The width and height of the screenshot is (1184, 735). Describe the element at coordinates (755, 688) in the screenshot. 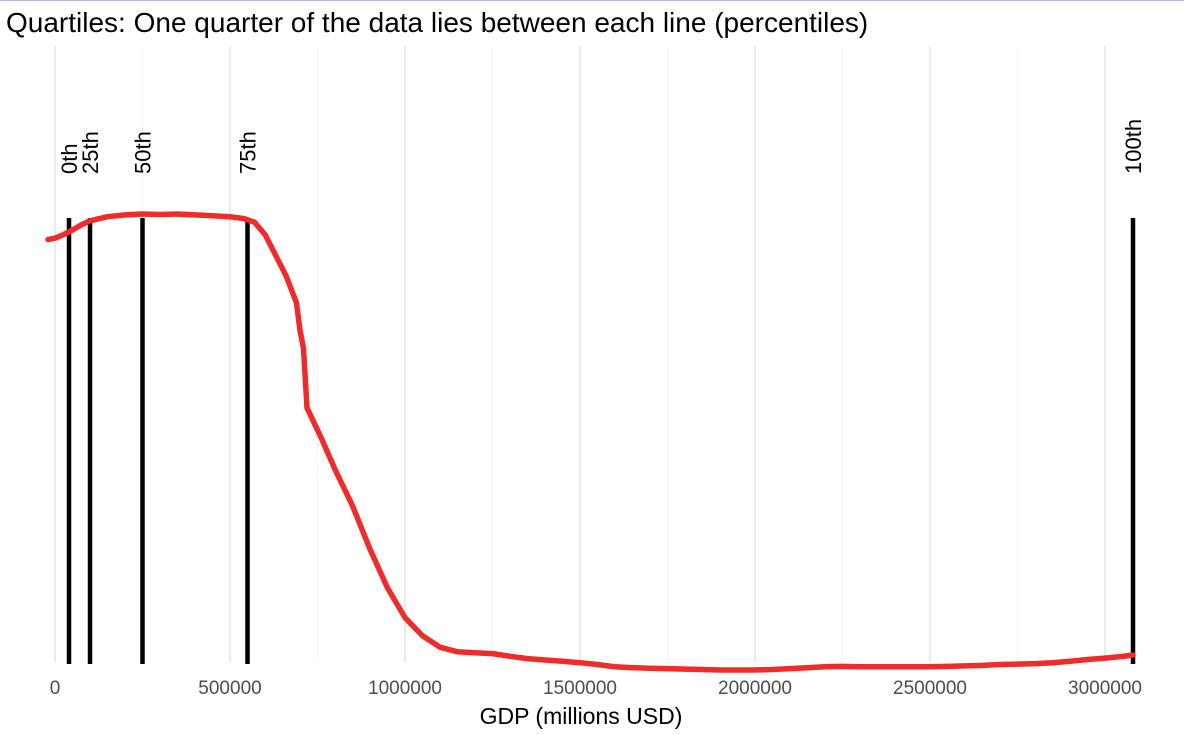

I see `x-tick-label: 2000000` at that location.